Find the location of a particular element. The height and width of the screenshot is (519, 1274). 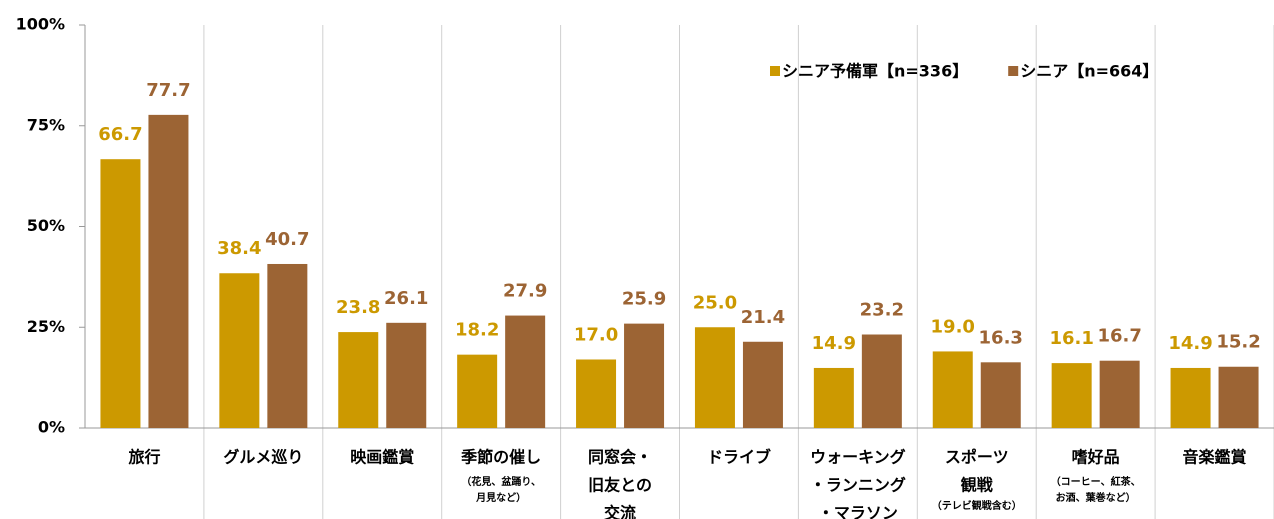

value-label: 27.9 is located at coordinates (525, 291).